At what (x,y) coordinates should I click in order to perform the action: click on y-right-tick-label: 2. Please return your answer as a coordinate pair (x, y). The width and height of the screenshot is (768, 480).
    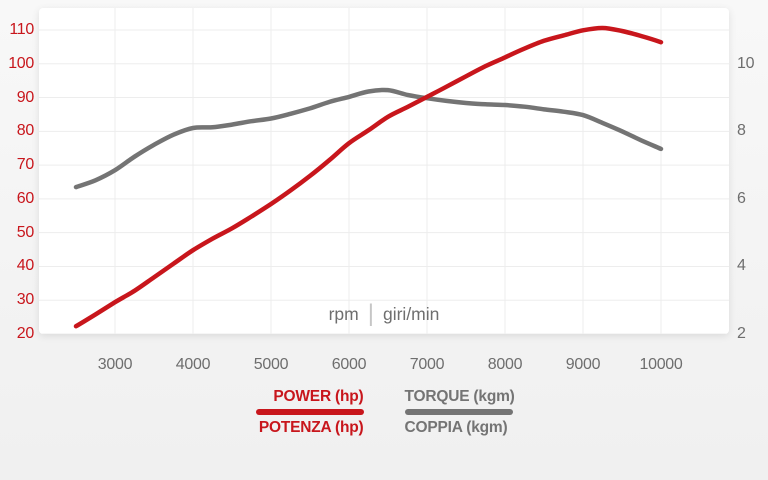
    Looking at the image, I should click on (741, 333).